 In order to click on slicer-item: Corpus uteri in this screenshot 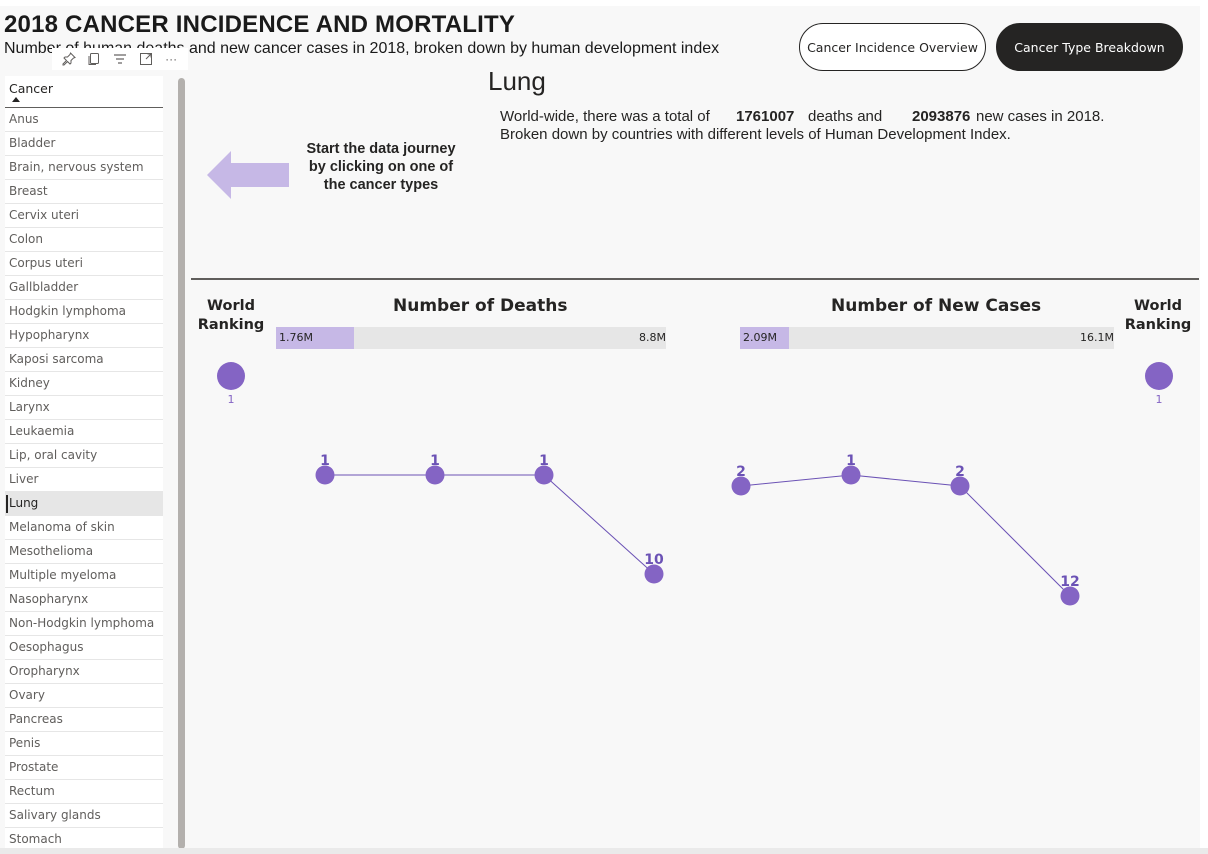, I will do `click(84, 264)`.